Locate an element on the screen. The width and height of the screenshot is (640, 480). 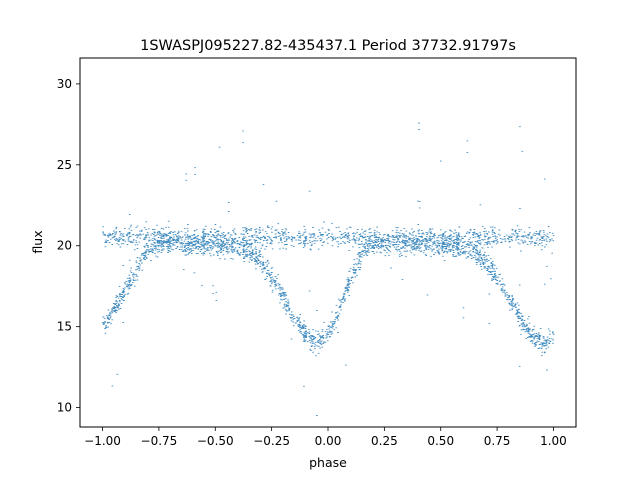
x-tick-label: 0.75 is located at coordinates (497, 441).